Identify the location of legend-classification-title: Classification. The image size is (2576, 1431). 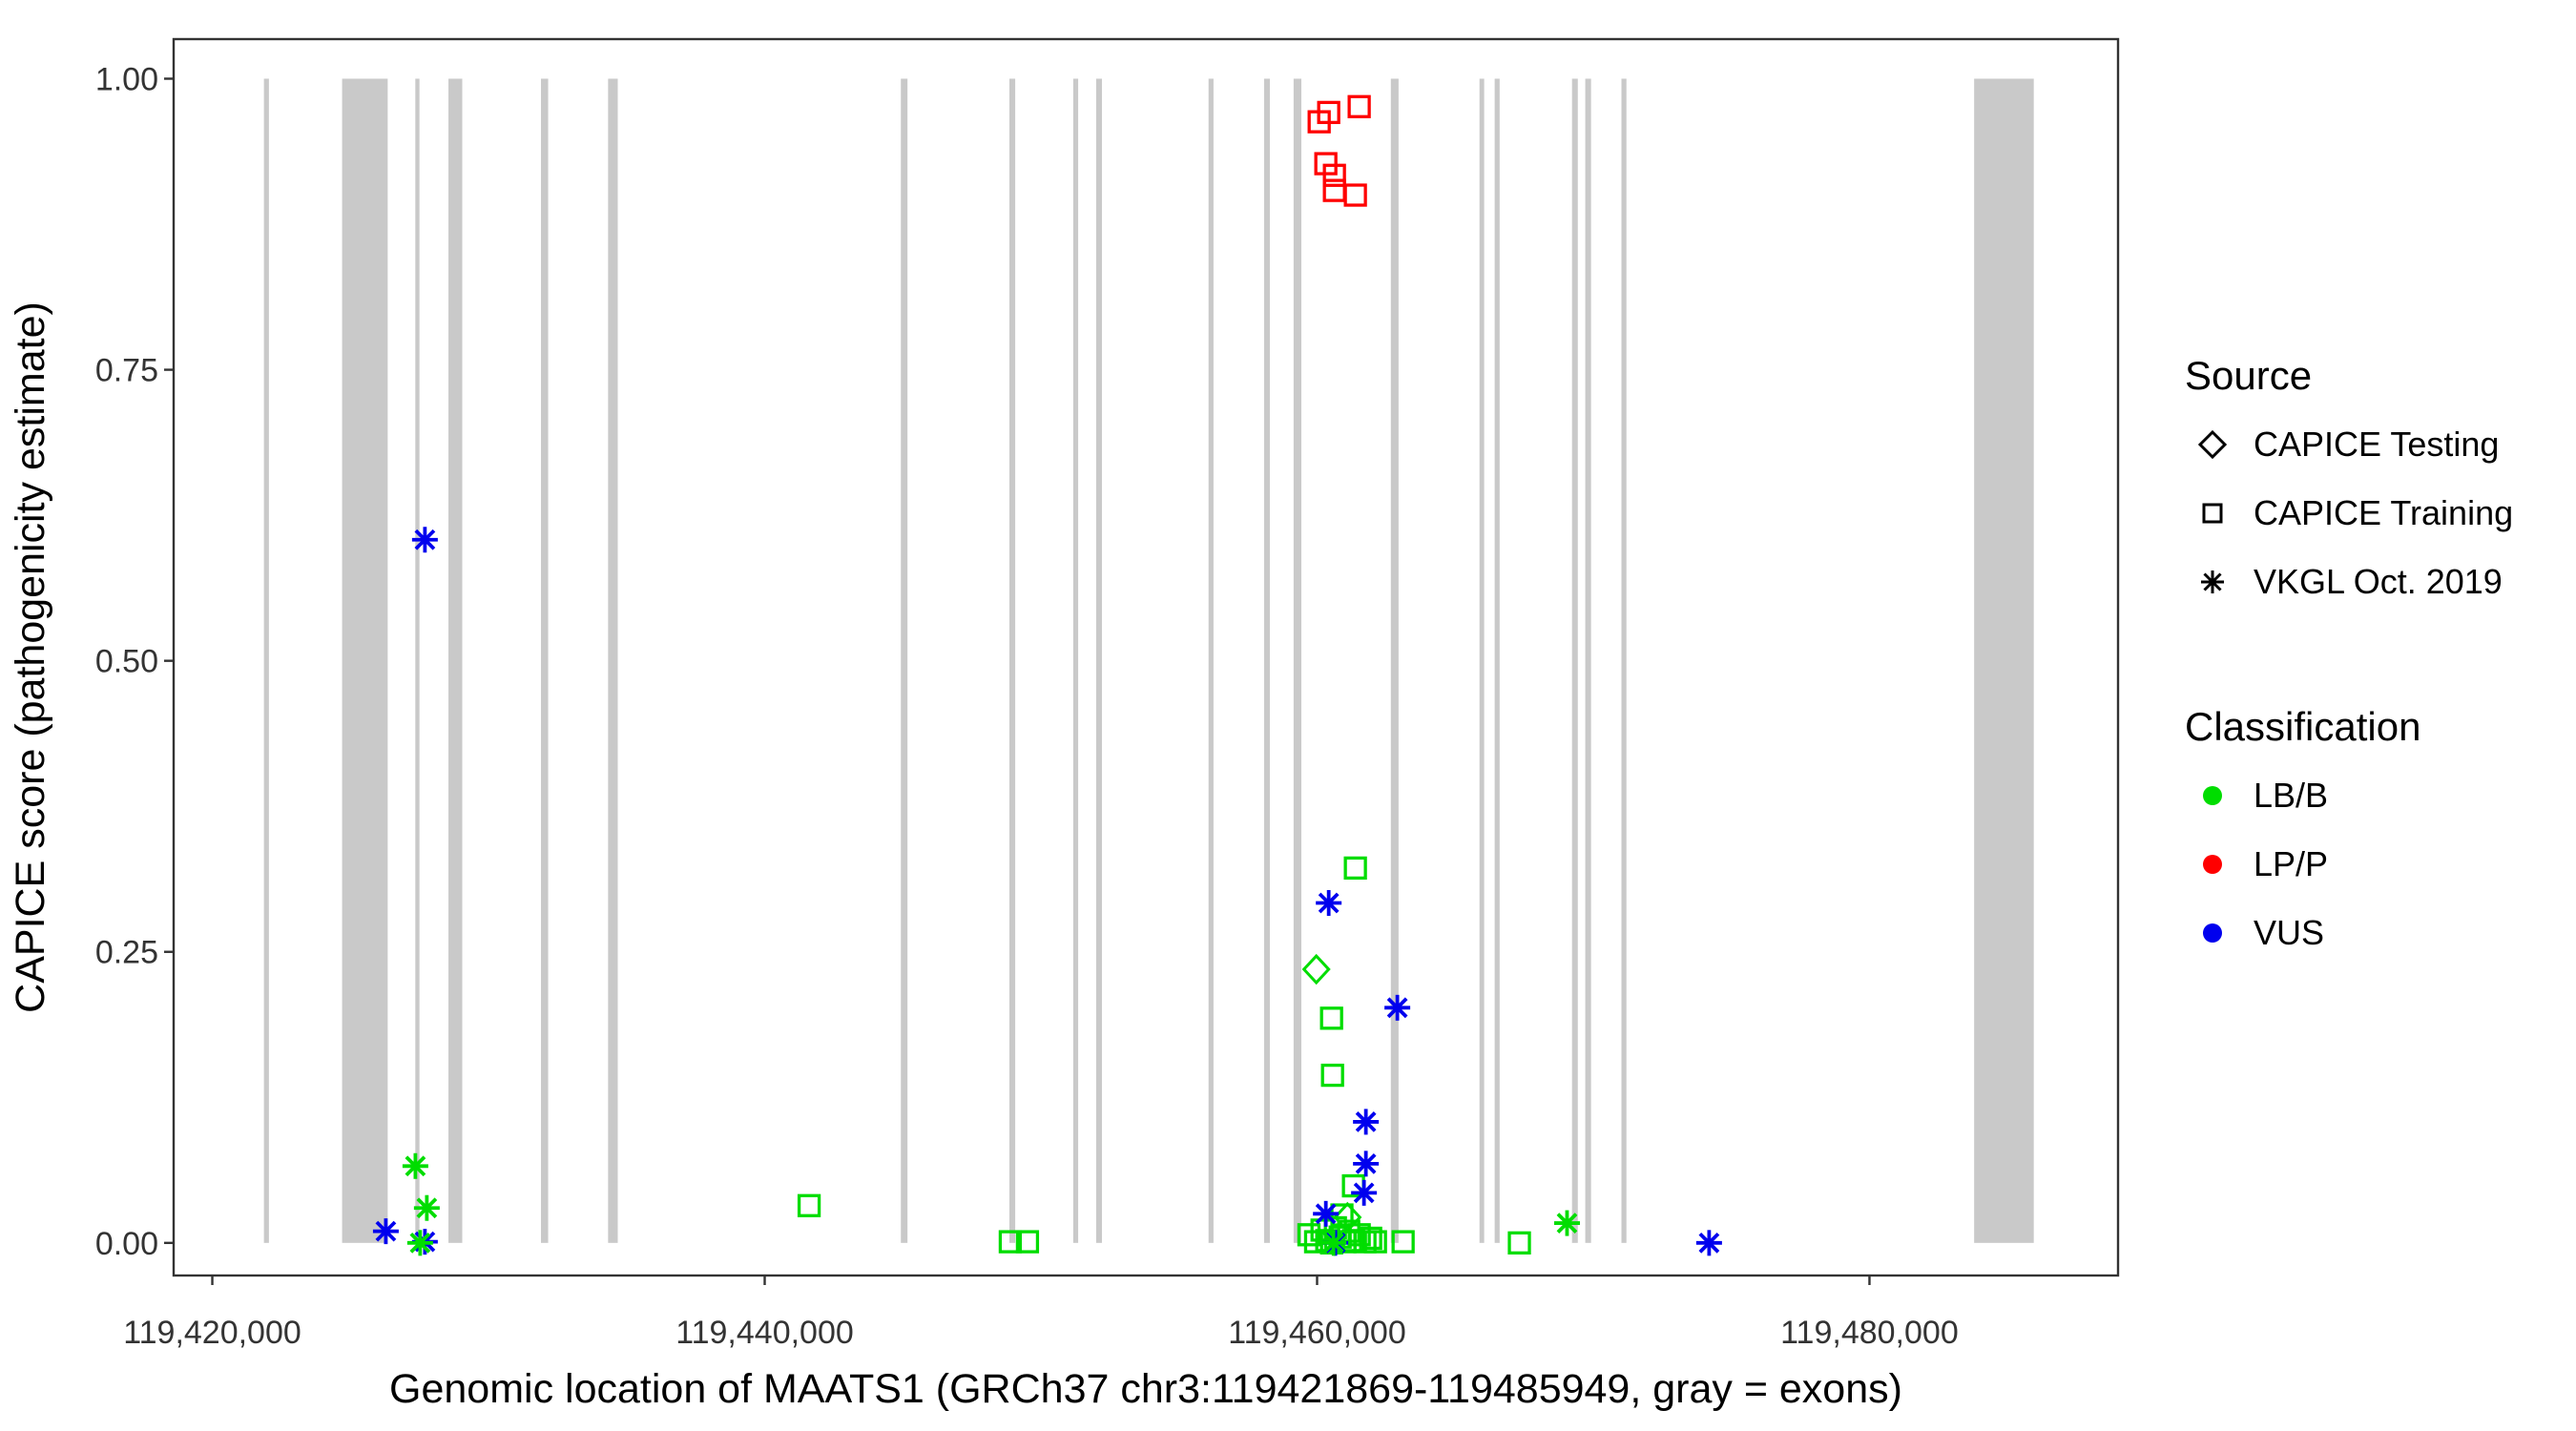
(2303, 726).